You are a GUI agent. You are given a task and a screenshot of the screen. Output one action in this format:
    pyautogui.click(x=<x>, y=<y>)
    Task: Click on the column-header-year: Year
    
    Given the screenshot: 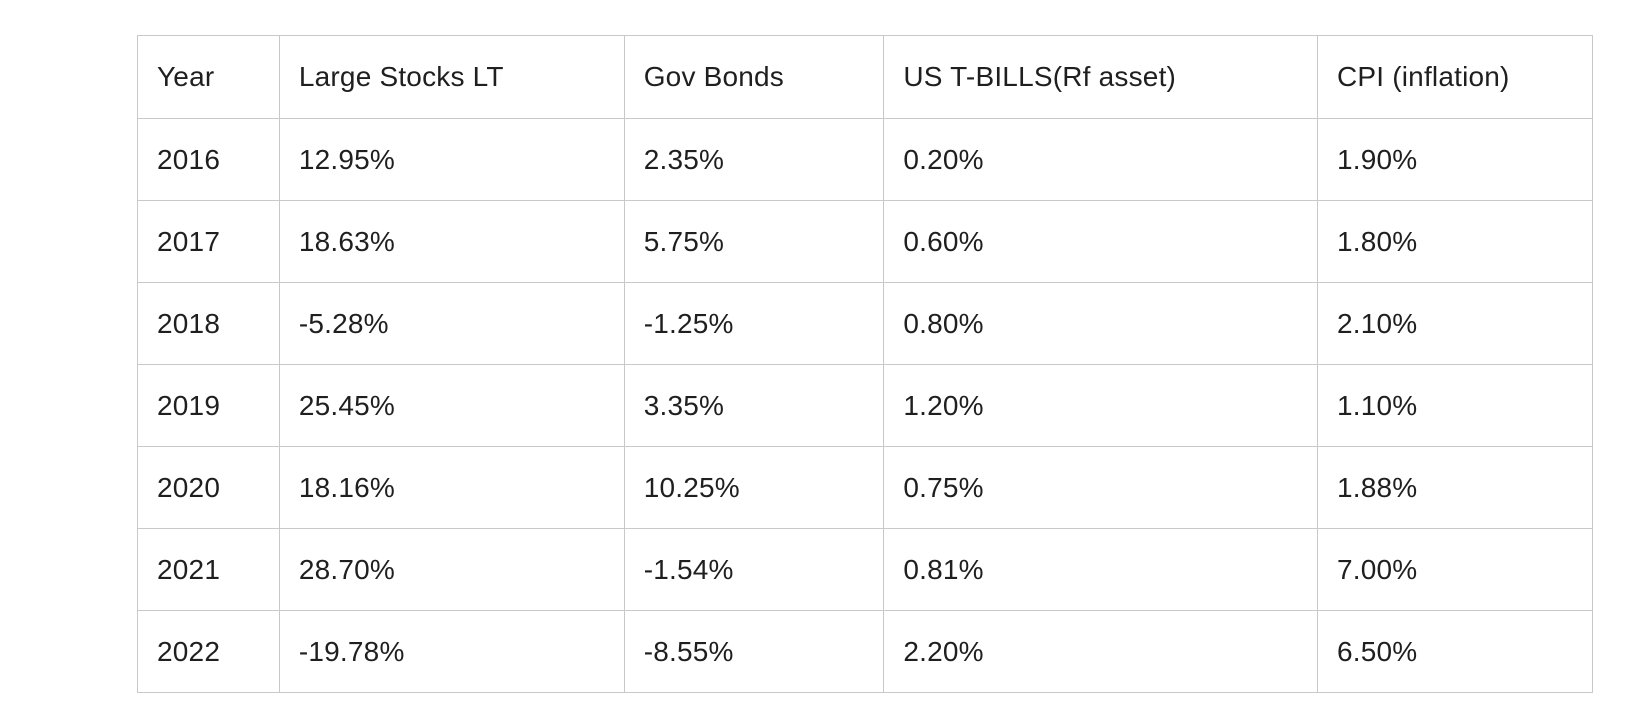 What is the action you would take?
    pyautogui.click(x=208, y=77)
    